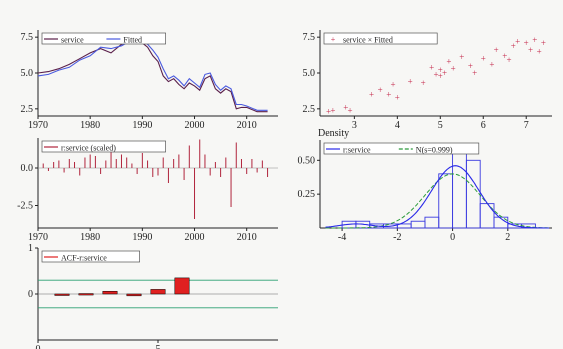  I want to click on legend-label: N(s=0.999), so click(434, 150).